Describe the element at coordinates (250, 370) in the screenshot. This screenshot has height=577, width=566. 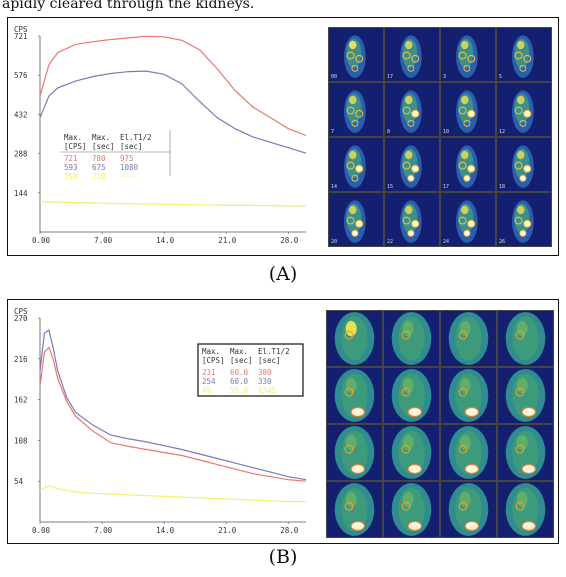
I see `legend-box` at that location.